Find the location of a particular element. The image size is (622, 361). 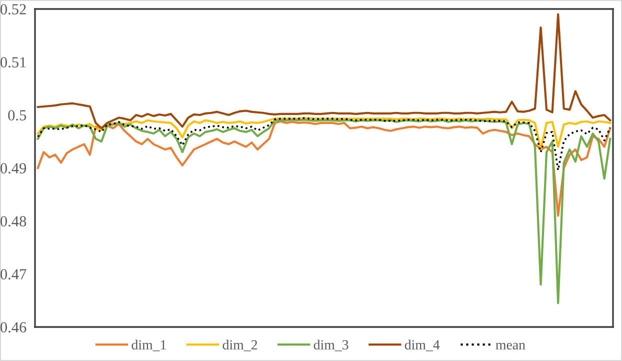

y-tick-label: 0.51 is located at coordinates (13, 62).